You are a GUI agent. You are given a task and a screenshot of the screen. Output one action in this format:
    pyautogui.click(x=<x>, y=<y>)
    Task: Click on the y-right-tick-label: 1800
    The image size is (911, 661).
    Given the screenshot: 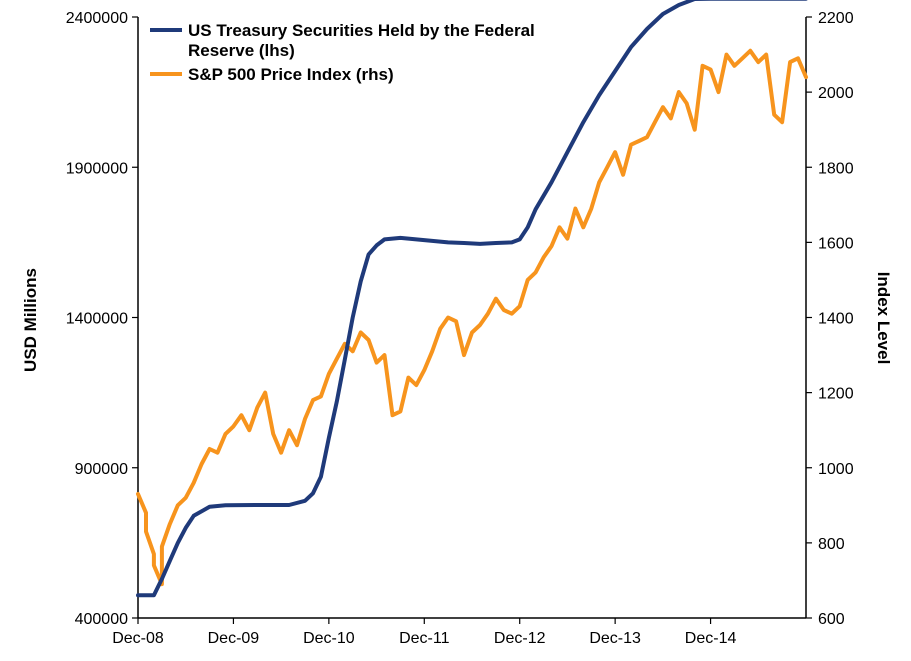 What is the action you would take?
    pyautogui.click(x=836, y=168)
    